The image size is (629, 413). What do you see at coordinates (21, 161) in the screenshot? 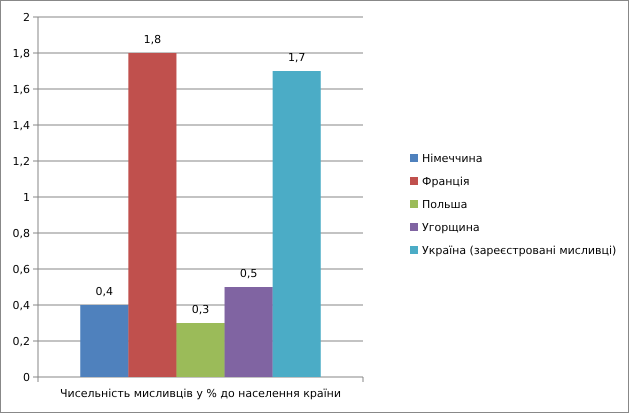
I see `y-tick-label: 1,2` at bounding box center [21, 161].